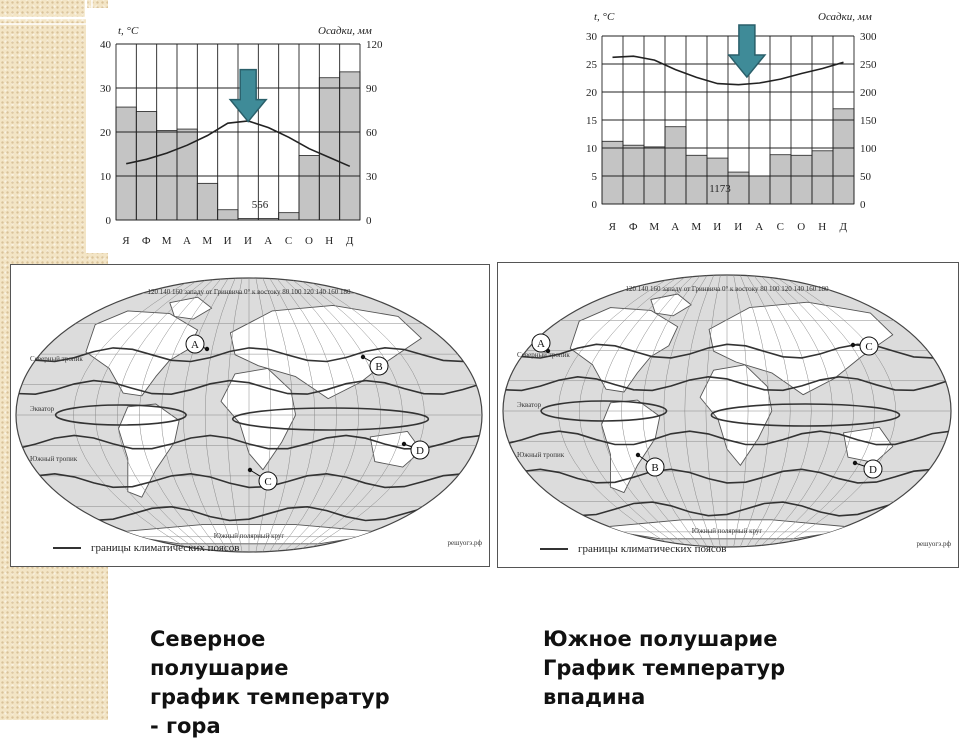  What do you see at coordinates (696, 227) in the screenshot?
I see `month-label: М` at bounding box center [696, 227].